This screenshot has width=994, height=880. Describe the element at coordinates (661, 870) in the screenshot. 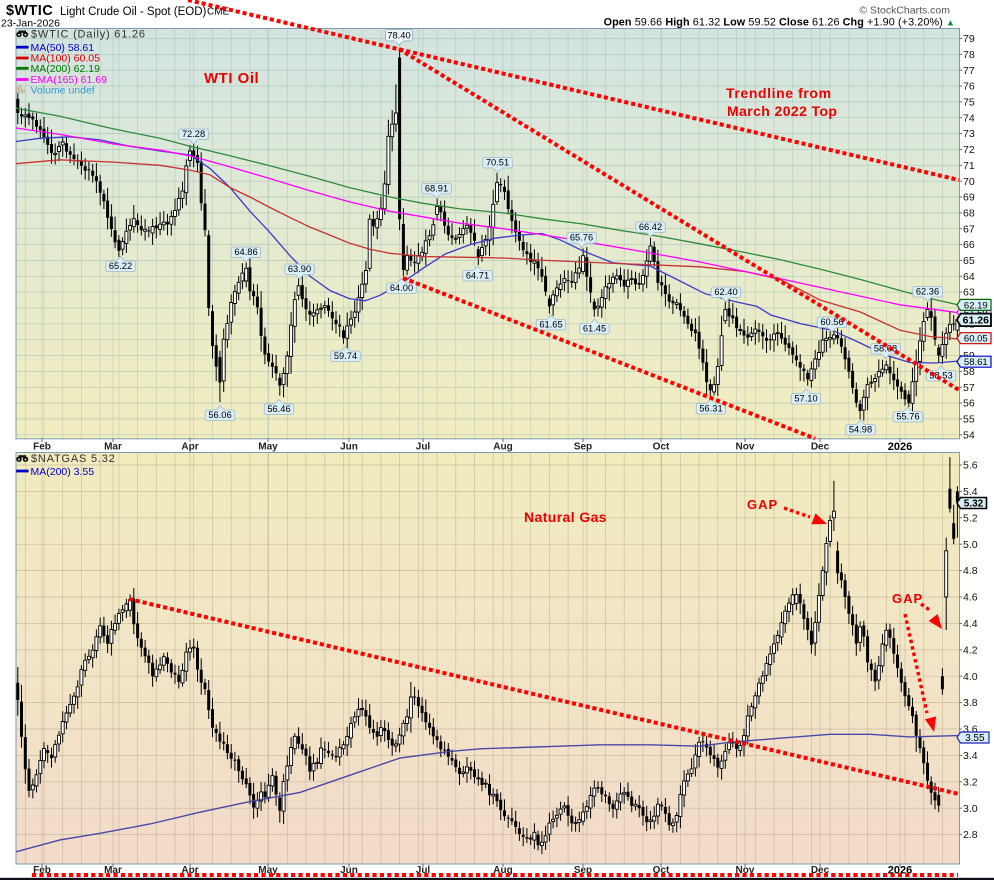

I see `svg-text: Oct` at that location.